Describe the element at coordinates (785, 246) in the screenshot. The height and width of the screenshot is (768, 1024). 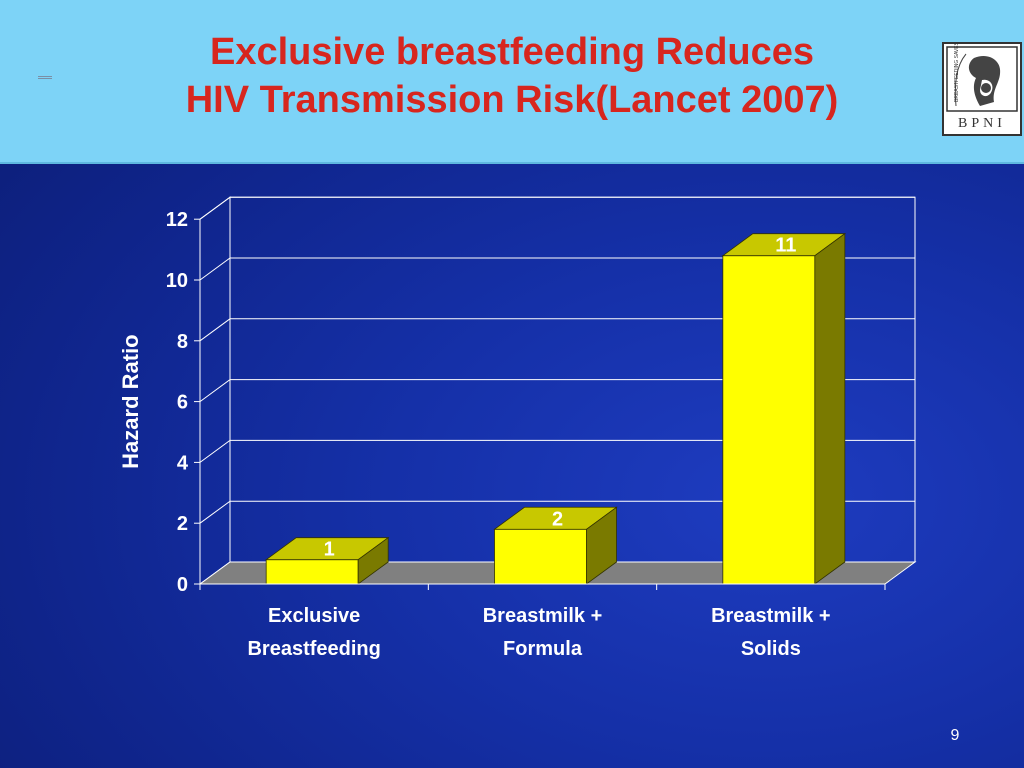
I see `data-label: 11` at that location.